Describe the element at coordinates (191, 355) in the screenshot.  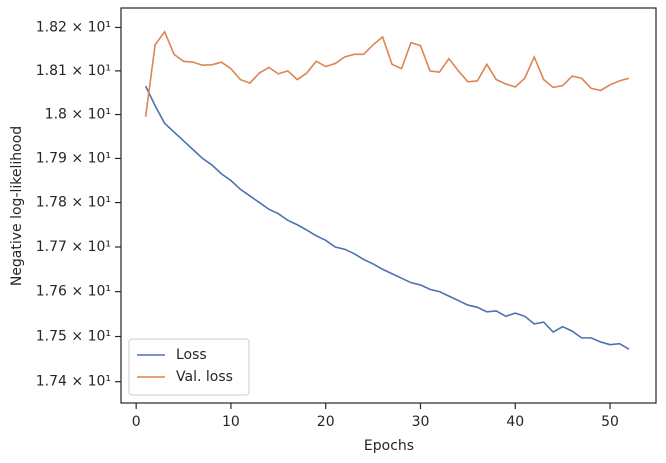
I see `legend-label: Loss` at that location.